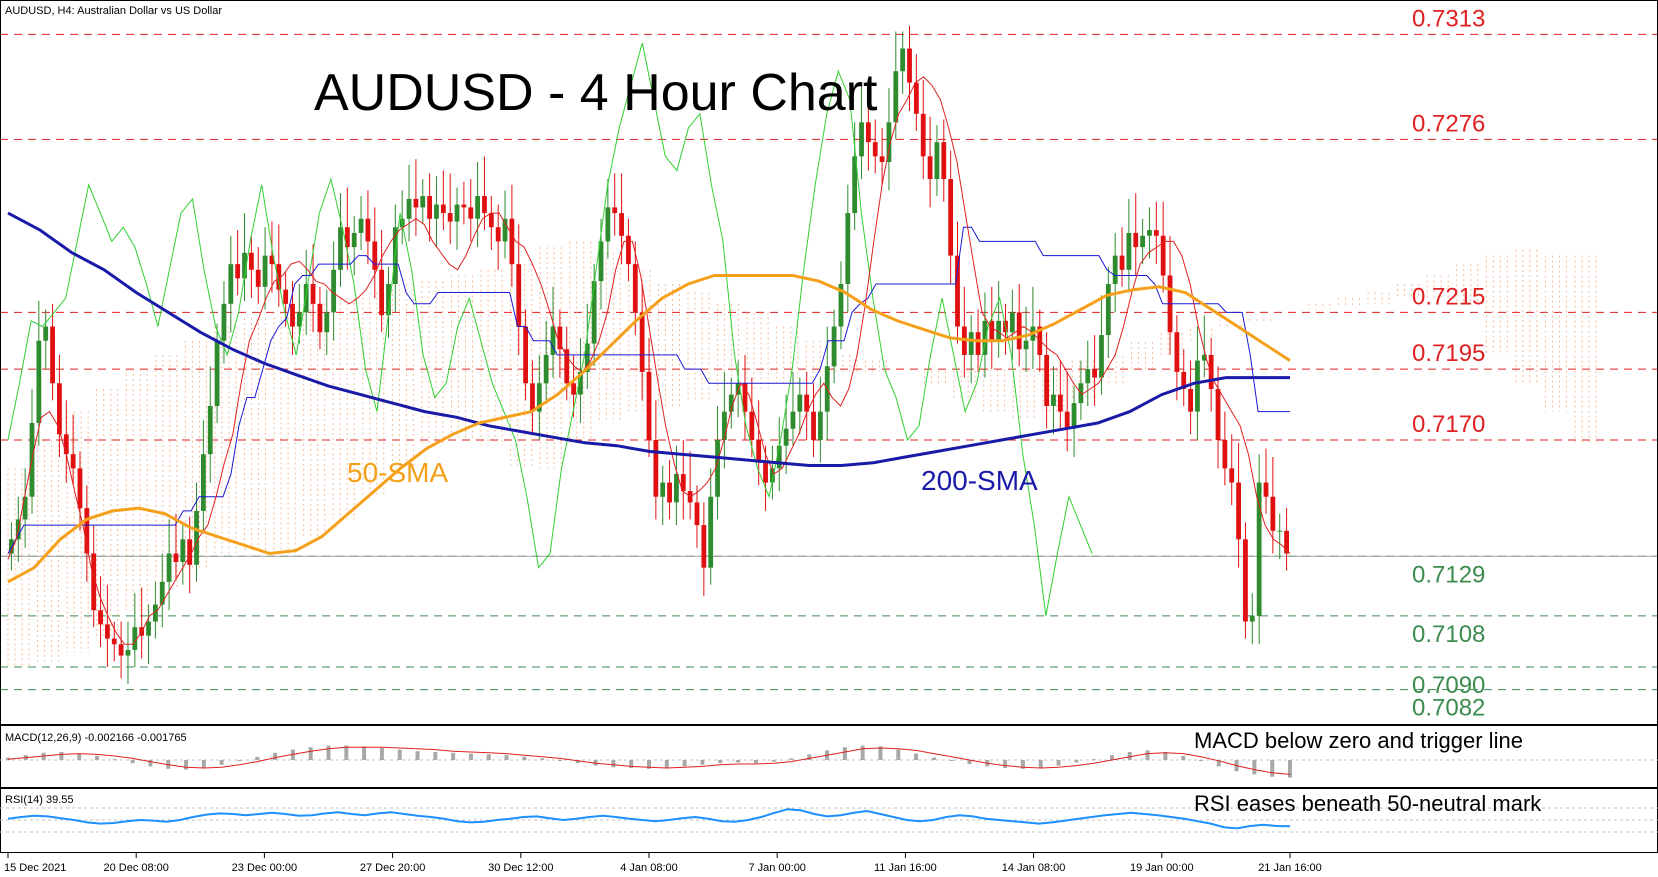 The width and height of the screenshot is (1658, 877). Describe the element at coordinates (39, 800) in the screenshot. I see `rsi-label: RSI(14) 39.55` at that location.